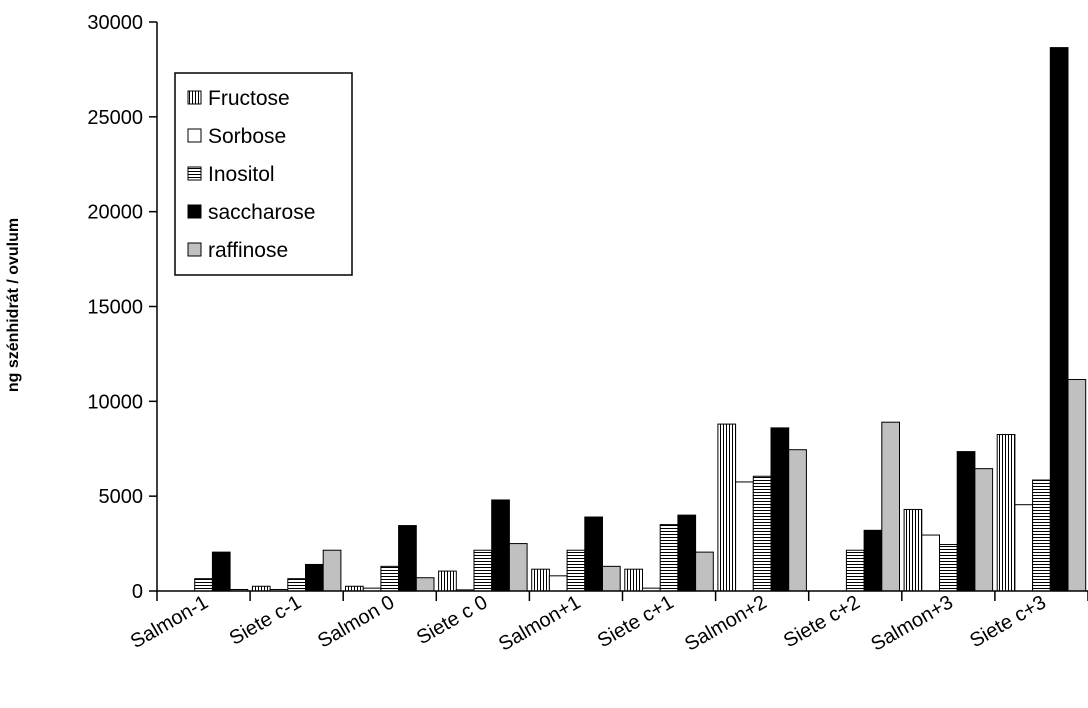 Image resolution: width=1088 pixels, height=708 pixels. I want to click on x-tick-label: Siete c-1, so click(265, 620).